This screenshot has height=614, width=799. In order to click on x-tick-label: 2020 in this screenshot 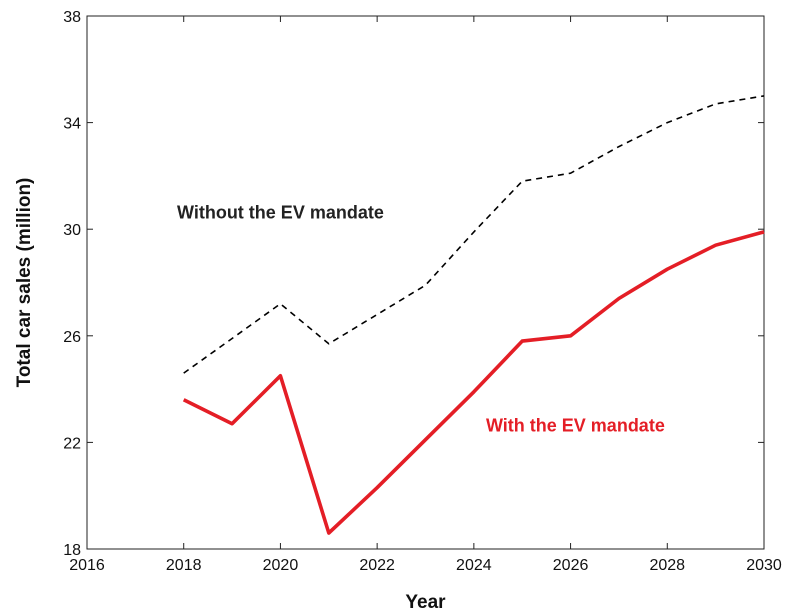, I will do `click(281, 565)`.